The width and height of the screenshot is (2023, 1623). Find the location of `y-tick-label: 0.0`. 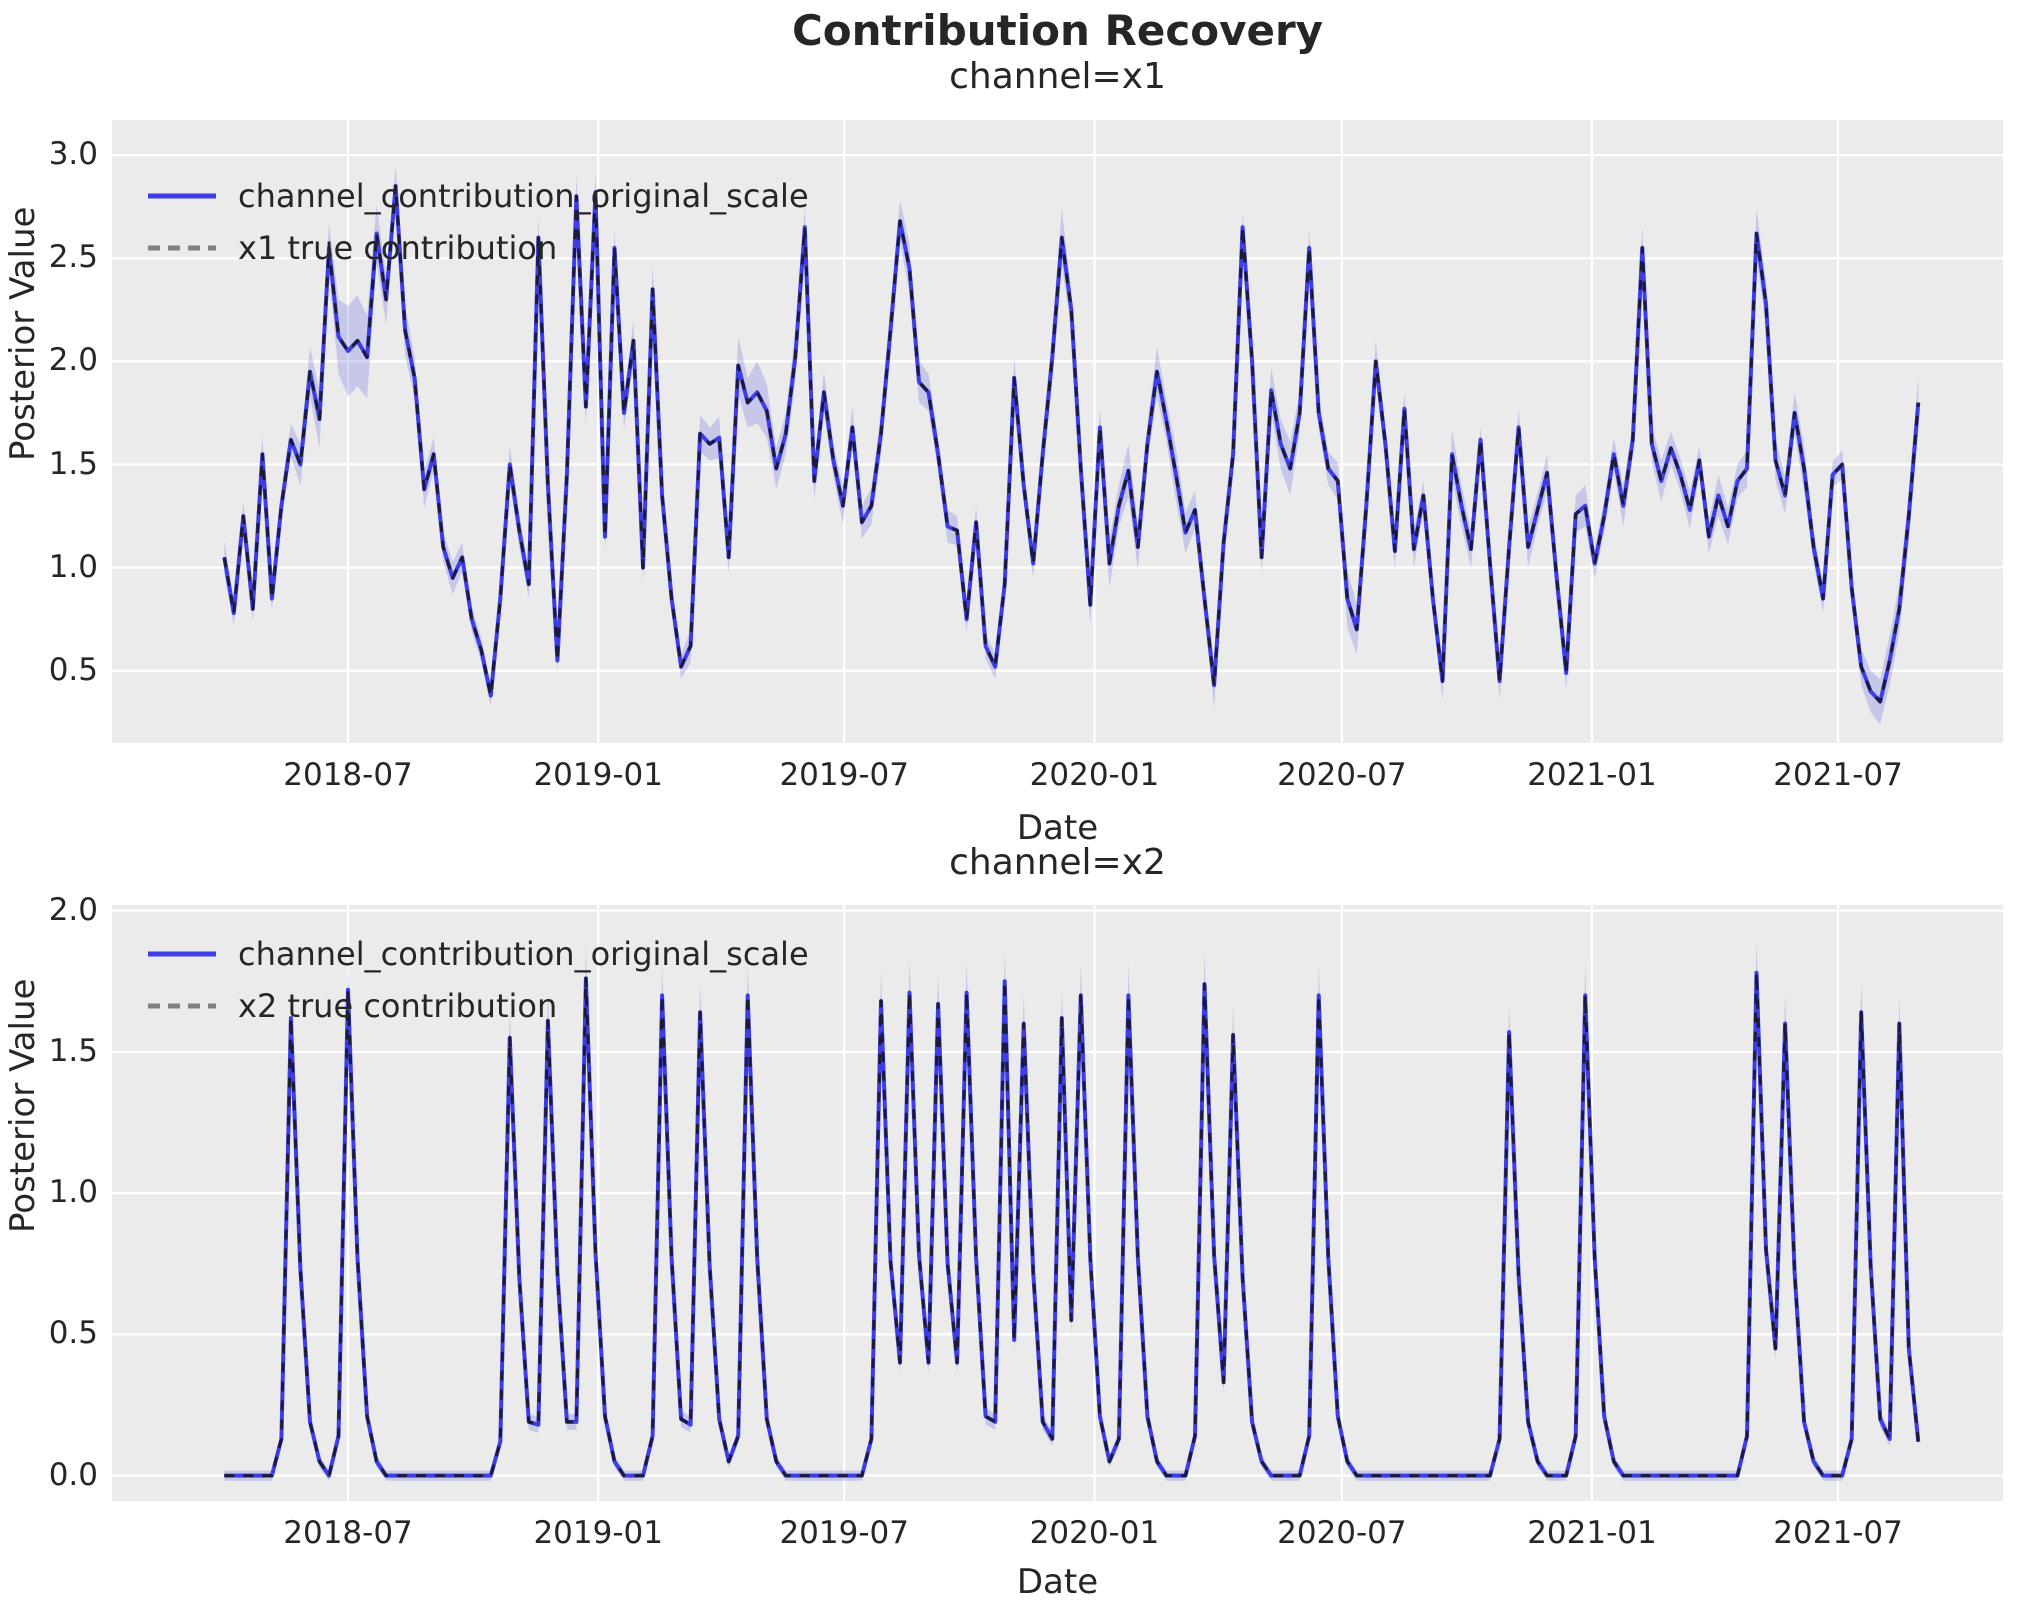

y-tick-label: 0.0 is located at coordinates (73, 1474).